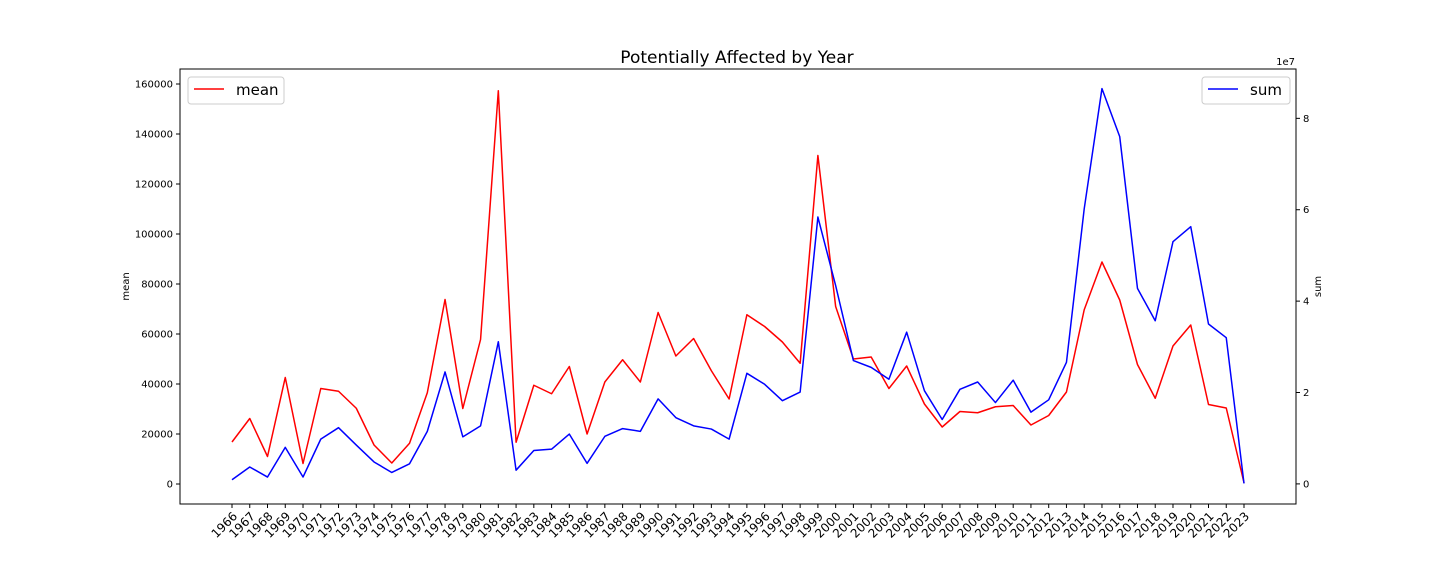  What do you see at coordinates (154, 235) in the screenshot?
I see `left-y-tick-label: 100000` at bounding box center [154, 235].